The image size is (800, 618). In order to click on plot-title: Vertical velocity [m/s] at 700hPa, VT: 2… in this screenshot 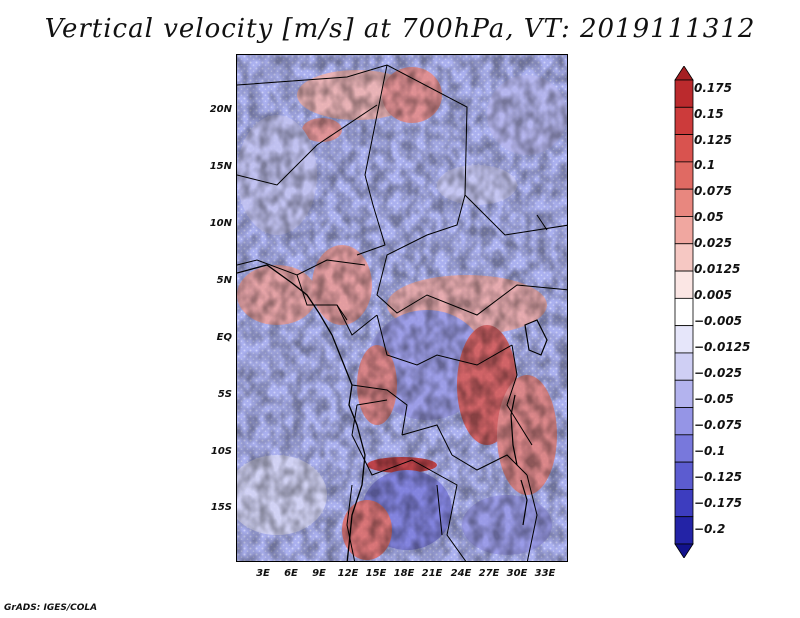, I will do `click(400, 29)`.